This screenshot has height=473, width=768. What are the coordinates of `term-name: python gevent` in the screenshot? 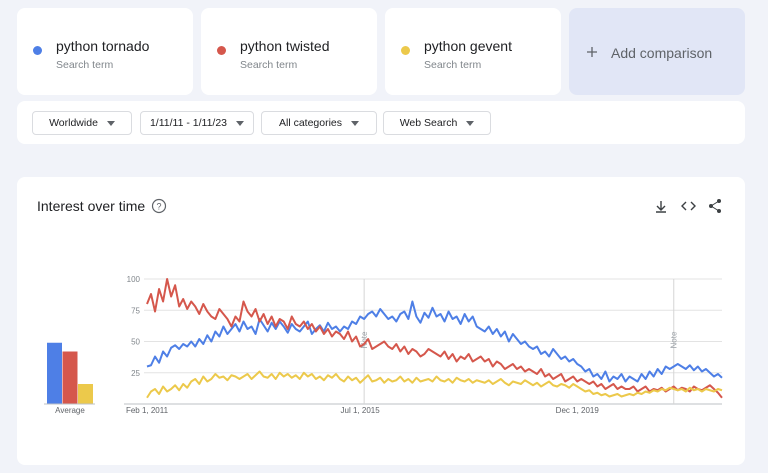 It's located at (468, 46).